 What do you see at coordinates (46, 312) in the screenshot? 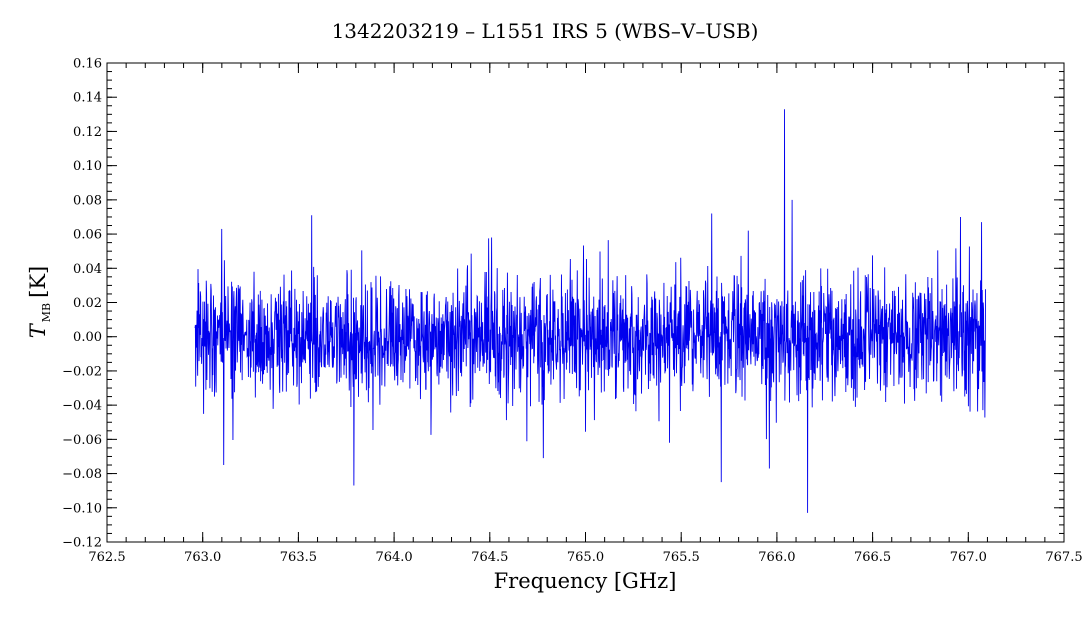
I see `y-axis-label-subscript: MB` at bounding box center [46, 312].